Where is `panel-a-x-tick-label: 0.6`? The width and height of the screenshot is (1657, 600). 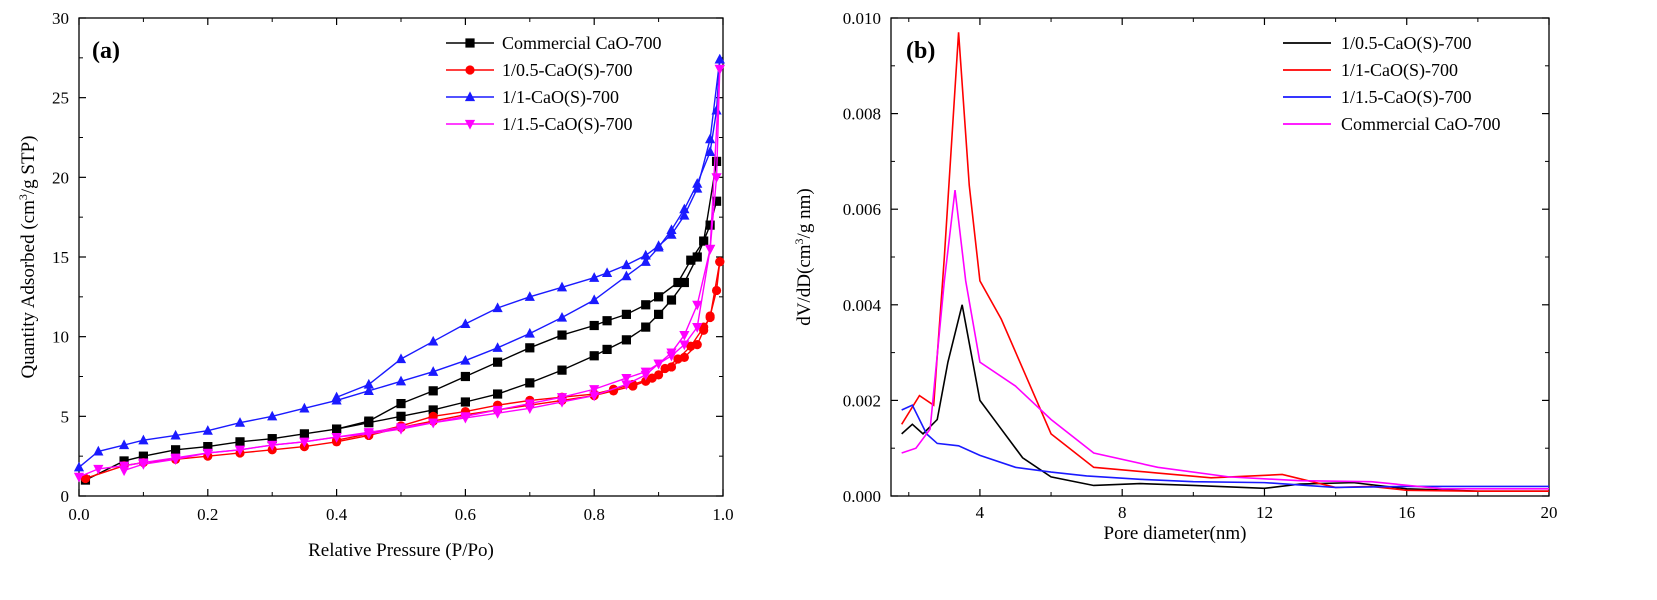
panel-a-x-tick-label: 0.6 is located at coordinates (465, 514).